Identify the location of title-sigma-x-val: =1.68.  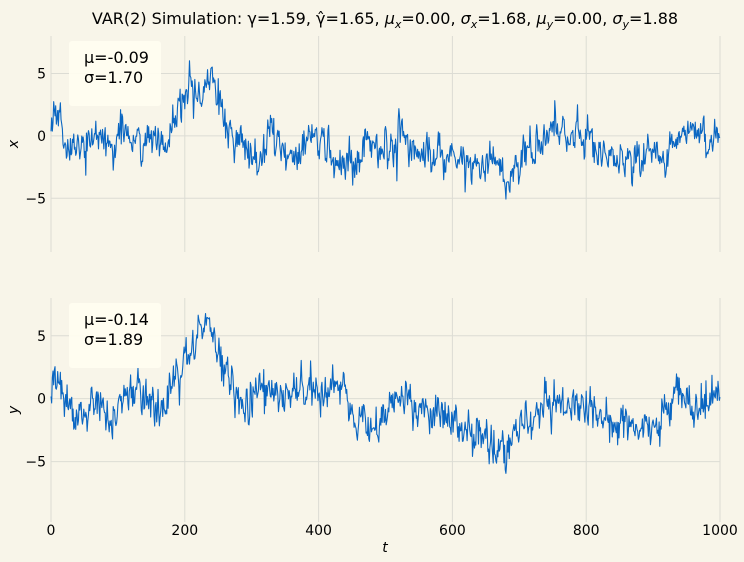
(501, 18).